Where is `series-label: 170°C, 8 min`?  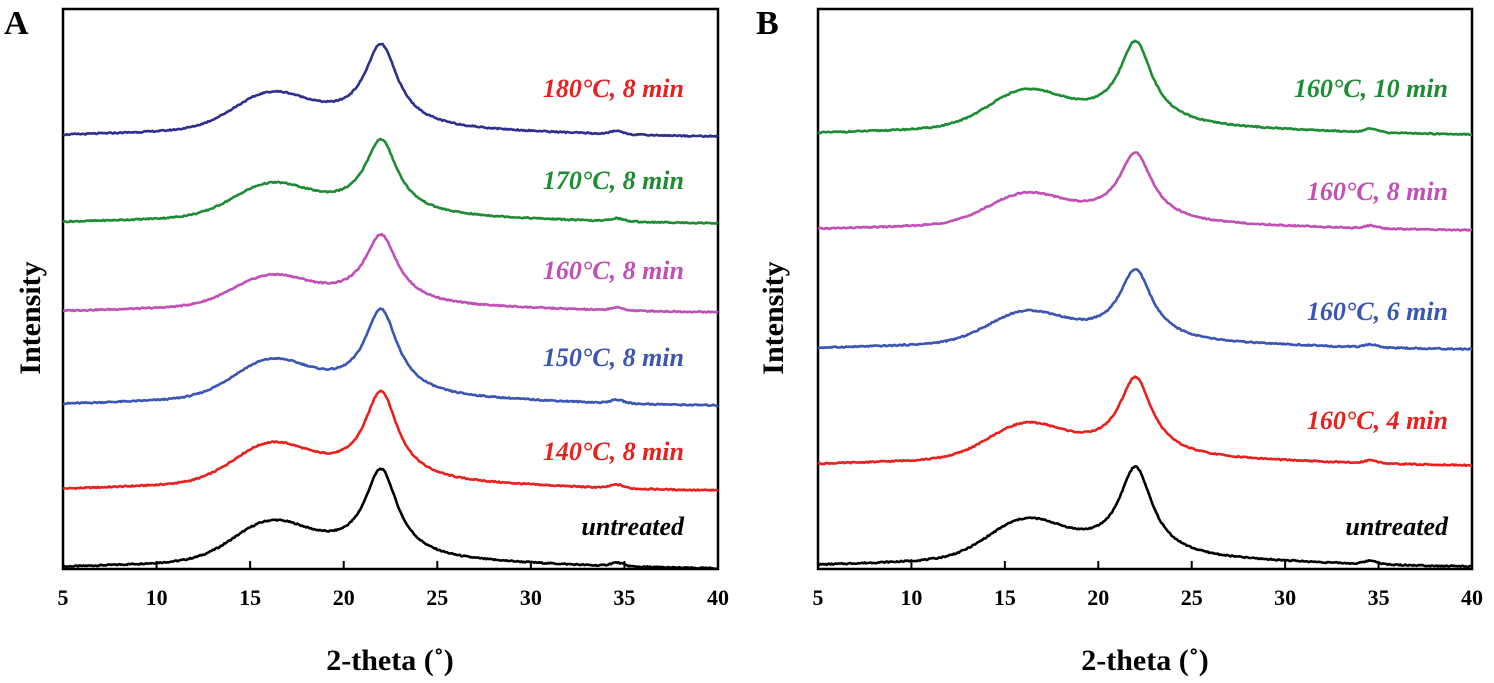 series-label: 170°C, 8 min is located at coordinates (613, 180).